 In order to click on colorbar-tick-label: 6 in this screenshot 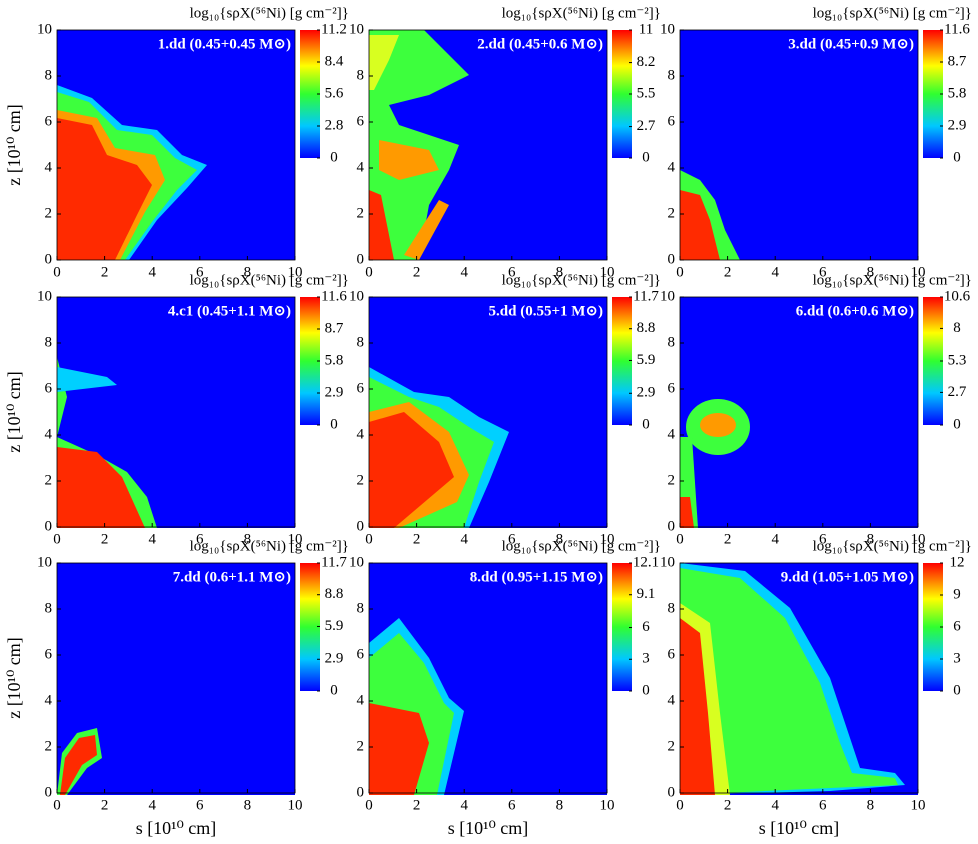, I will do `click(646, 627)`.